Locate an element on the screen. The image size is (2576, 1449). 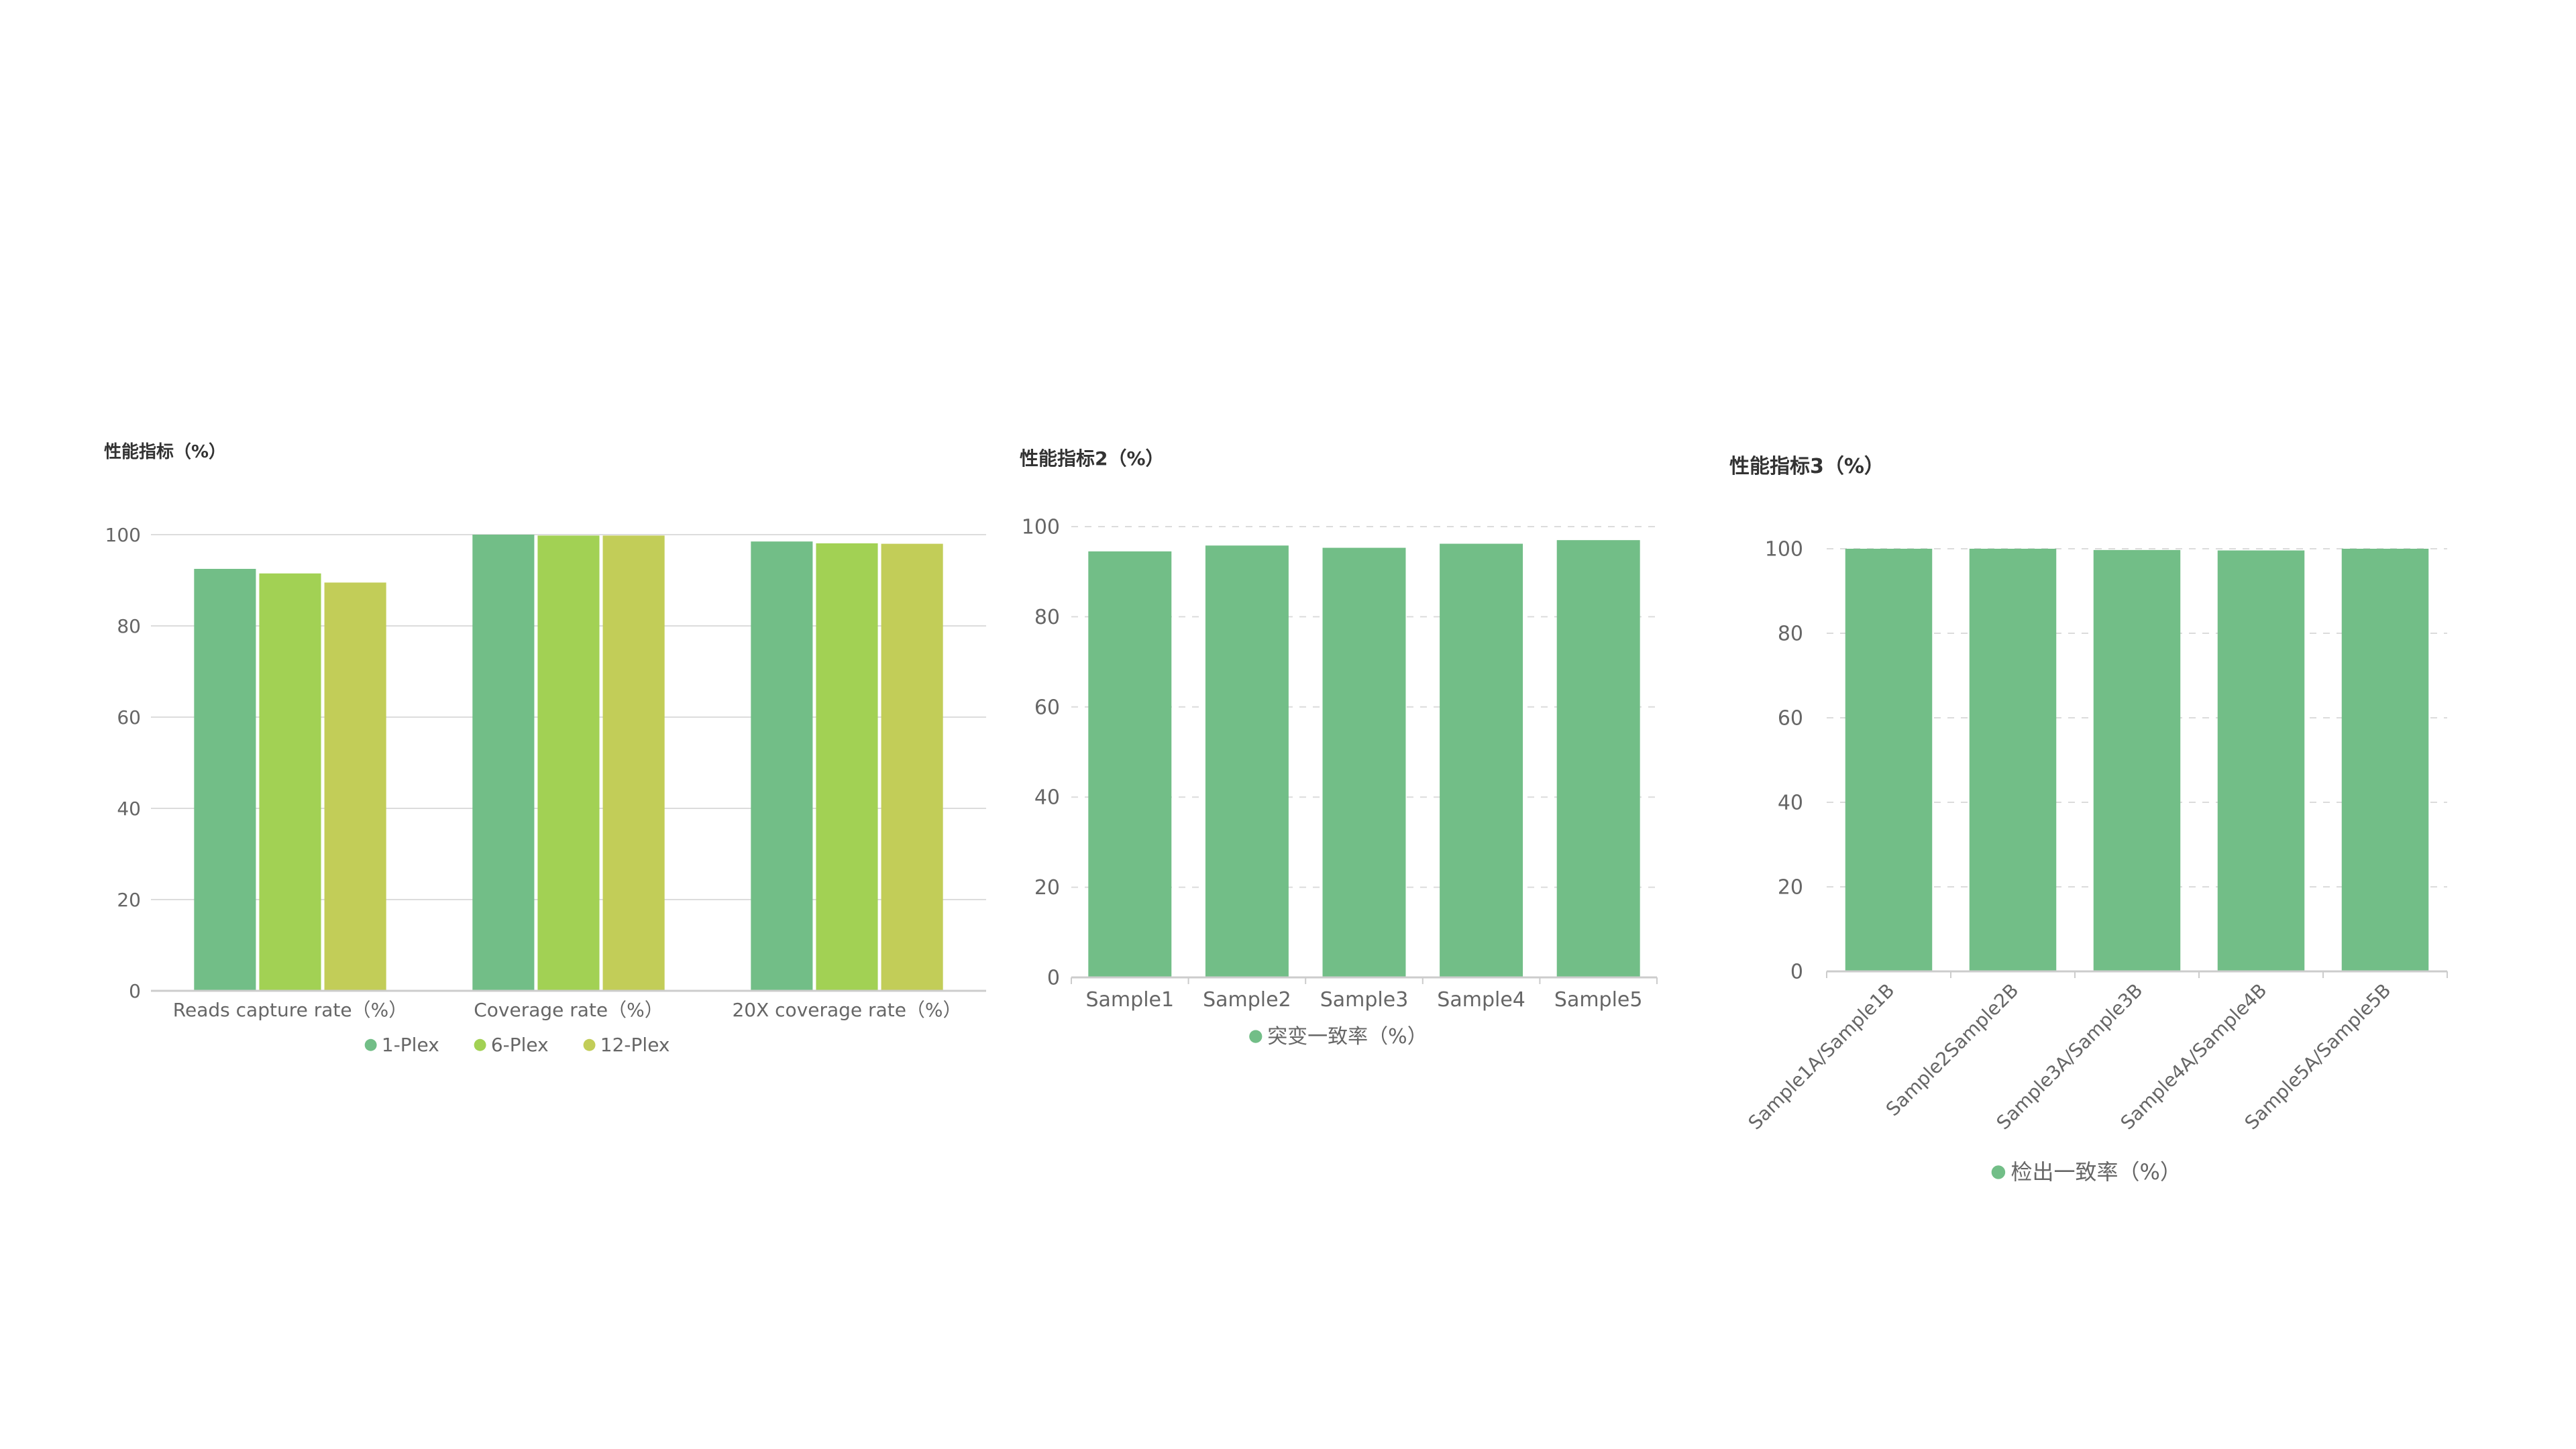
legend-label: 12-Plex is located at coordinates (635, 1045).